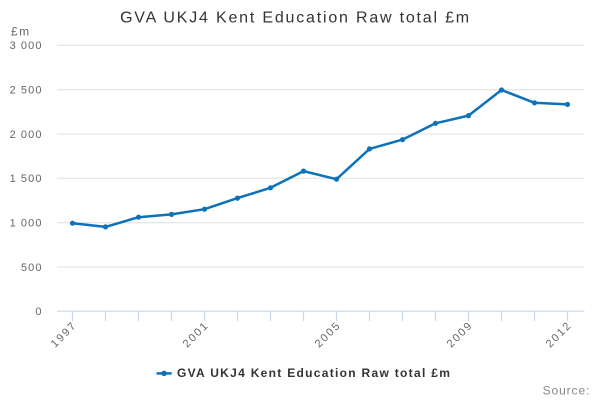  What do you see at coordinates (32, 268) in the screenshot?
I see `svg-text: 500` at bounding box center [32, 268].